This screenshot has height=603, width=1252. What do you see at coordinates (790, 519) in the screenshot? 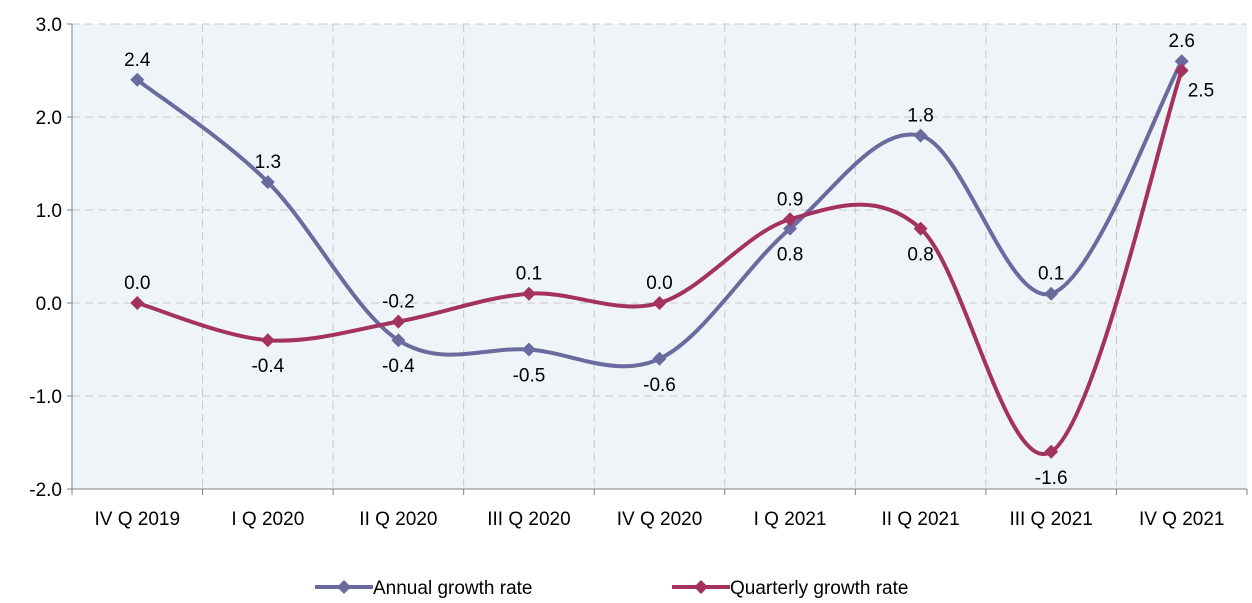
I see `x-tick-label: I Q 2021` at bounding box center [790, 519].